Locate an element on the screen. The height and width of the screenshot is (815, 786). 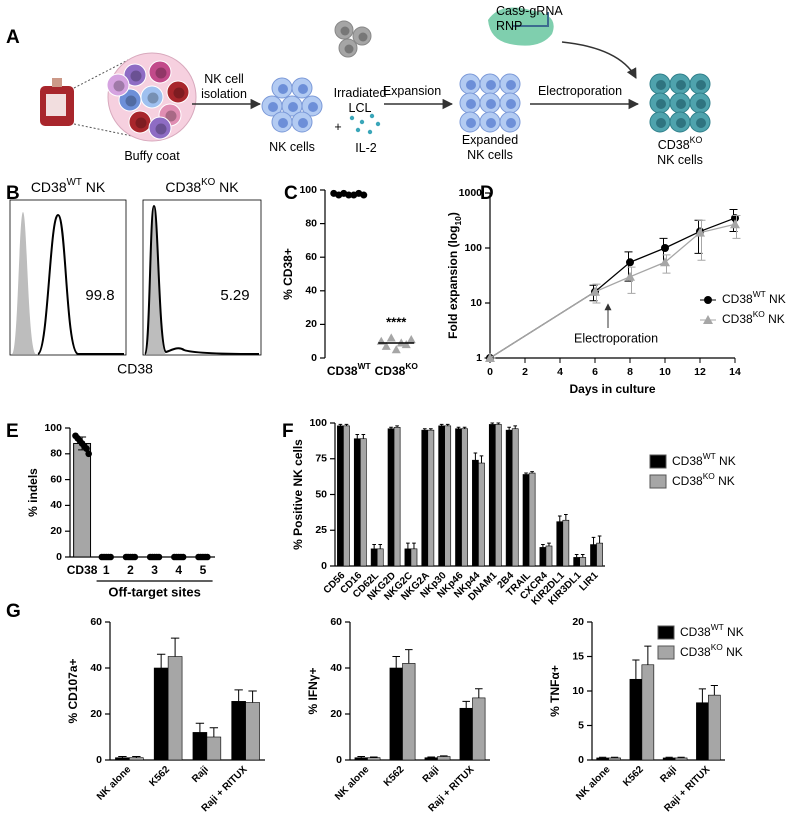
y-tick-label: 1 is located at coordinates (479, 358).